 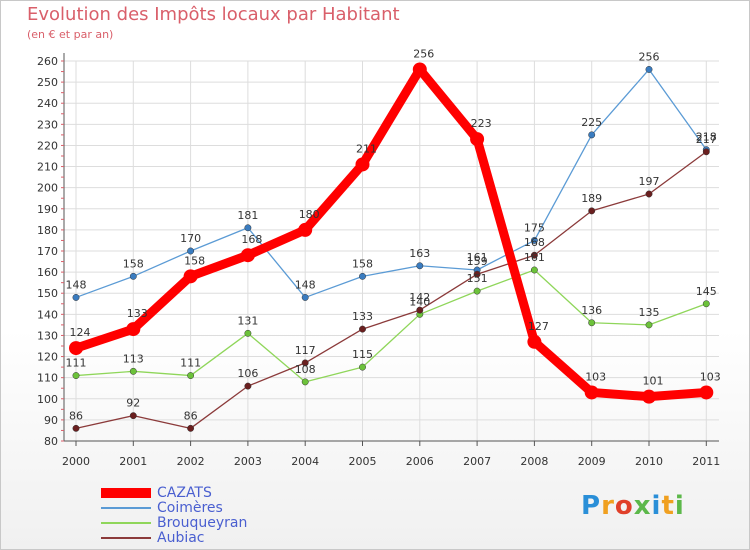 What do you see at coordinates (47, 124) in the screenshot?
I see `y-tick-label: 230` at bounding box center [47, 124].